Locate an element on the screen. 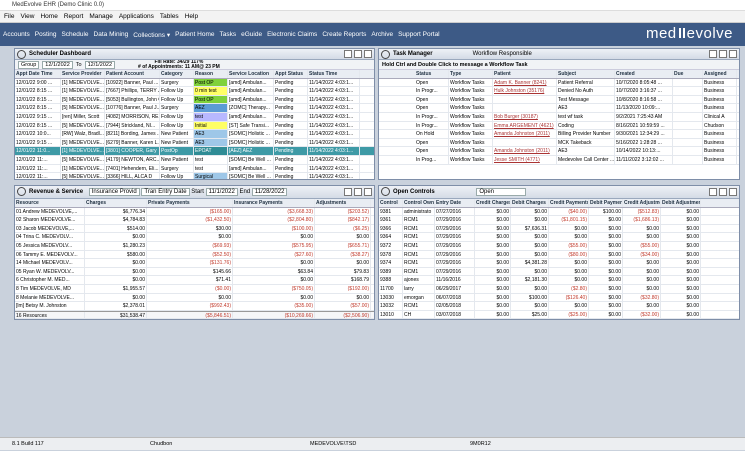  toolbar-link: eGuide is located at coordinates (252, 34).